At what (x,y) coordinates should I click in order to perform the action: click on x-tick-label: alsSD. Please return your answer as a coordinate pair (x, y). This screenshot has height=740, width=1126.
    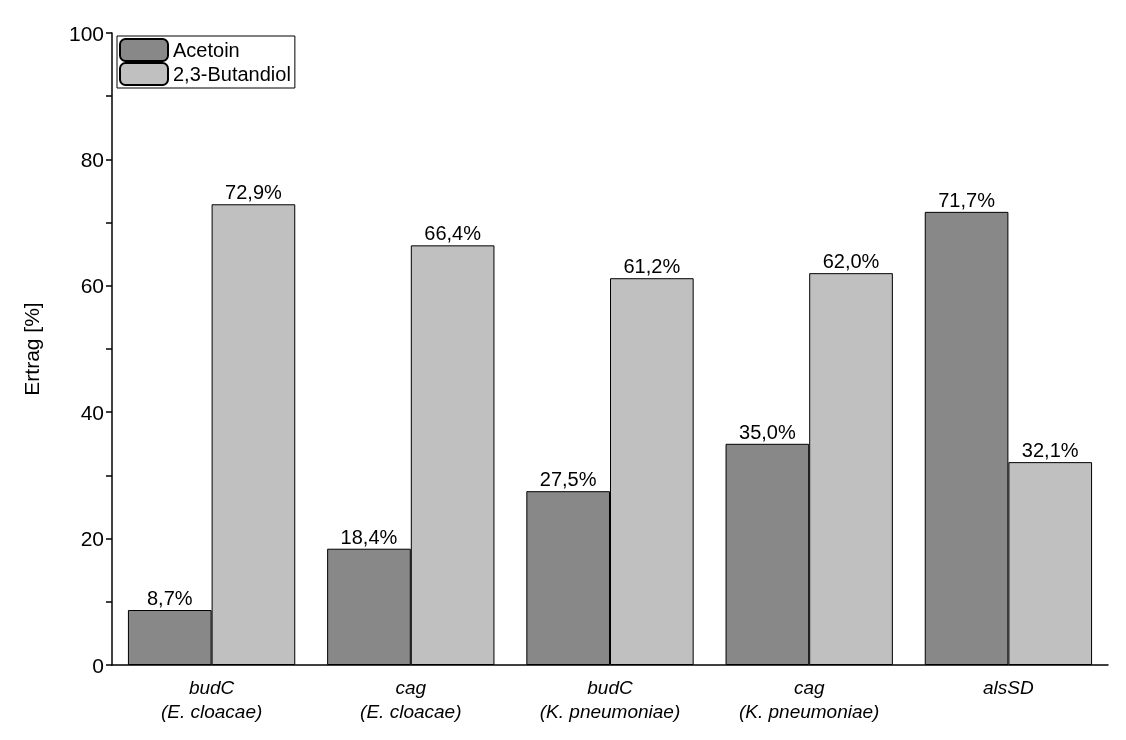
    Looking at the image, I should click on (1009, 687).